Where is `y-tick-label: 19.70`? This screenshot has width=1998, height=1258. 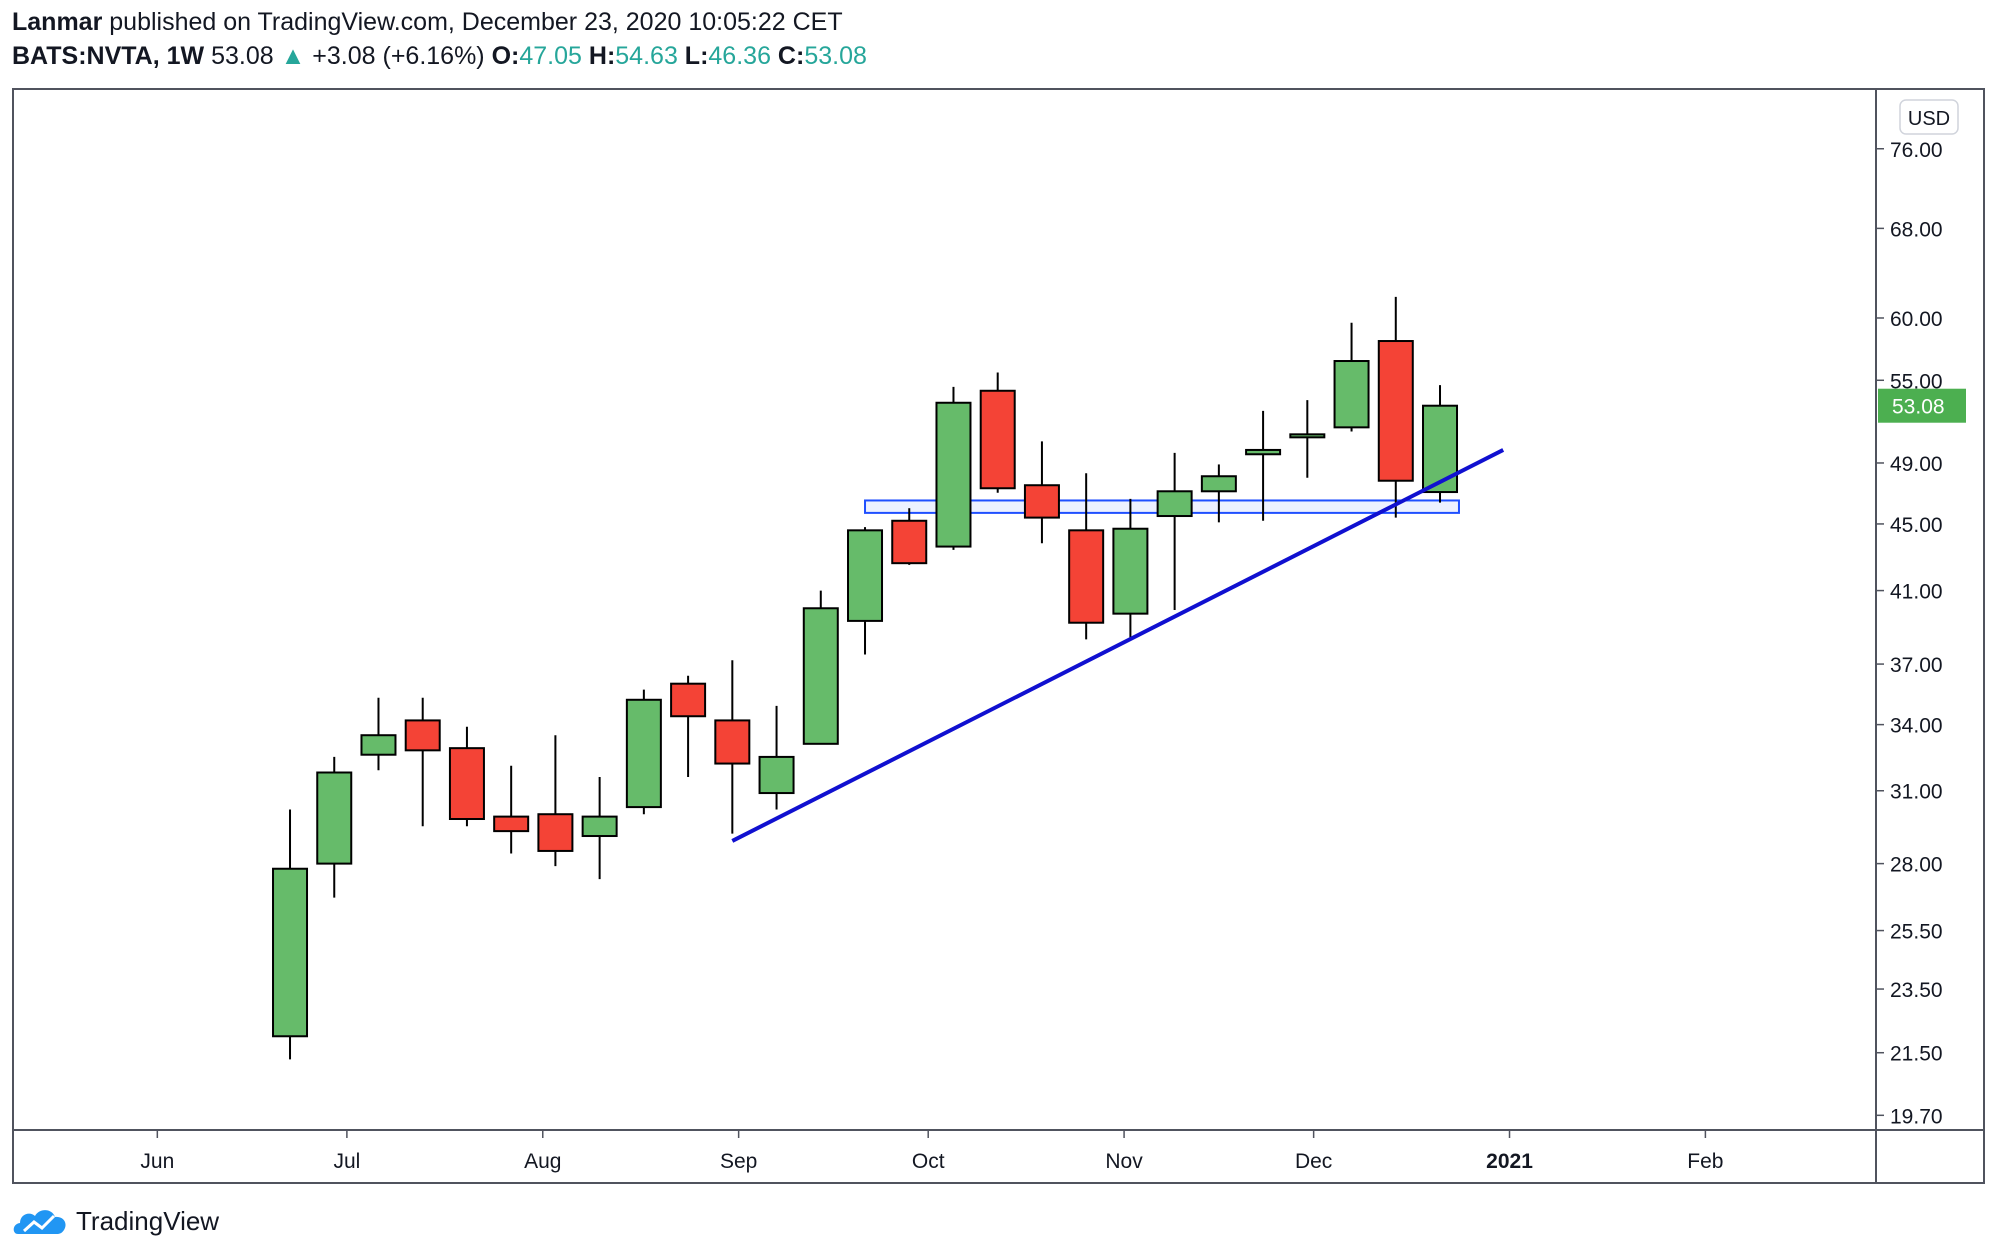
y-tick-label: 19.70 is located at coordinates (1916, 1116).